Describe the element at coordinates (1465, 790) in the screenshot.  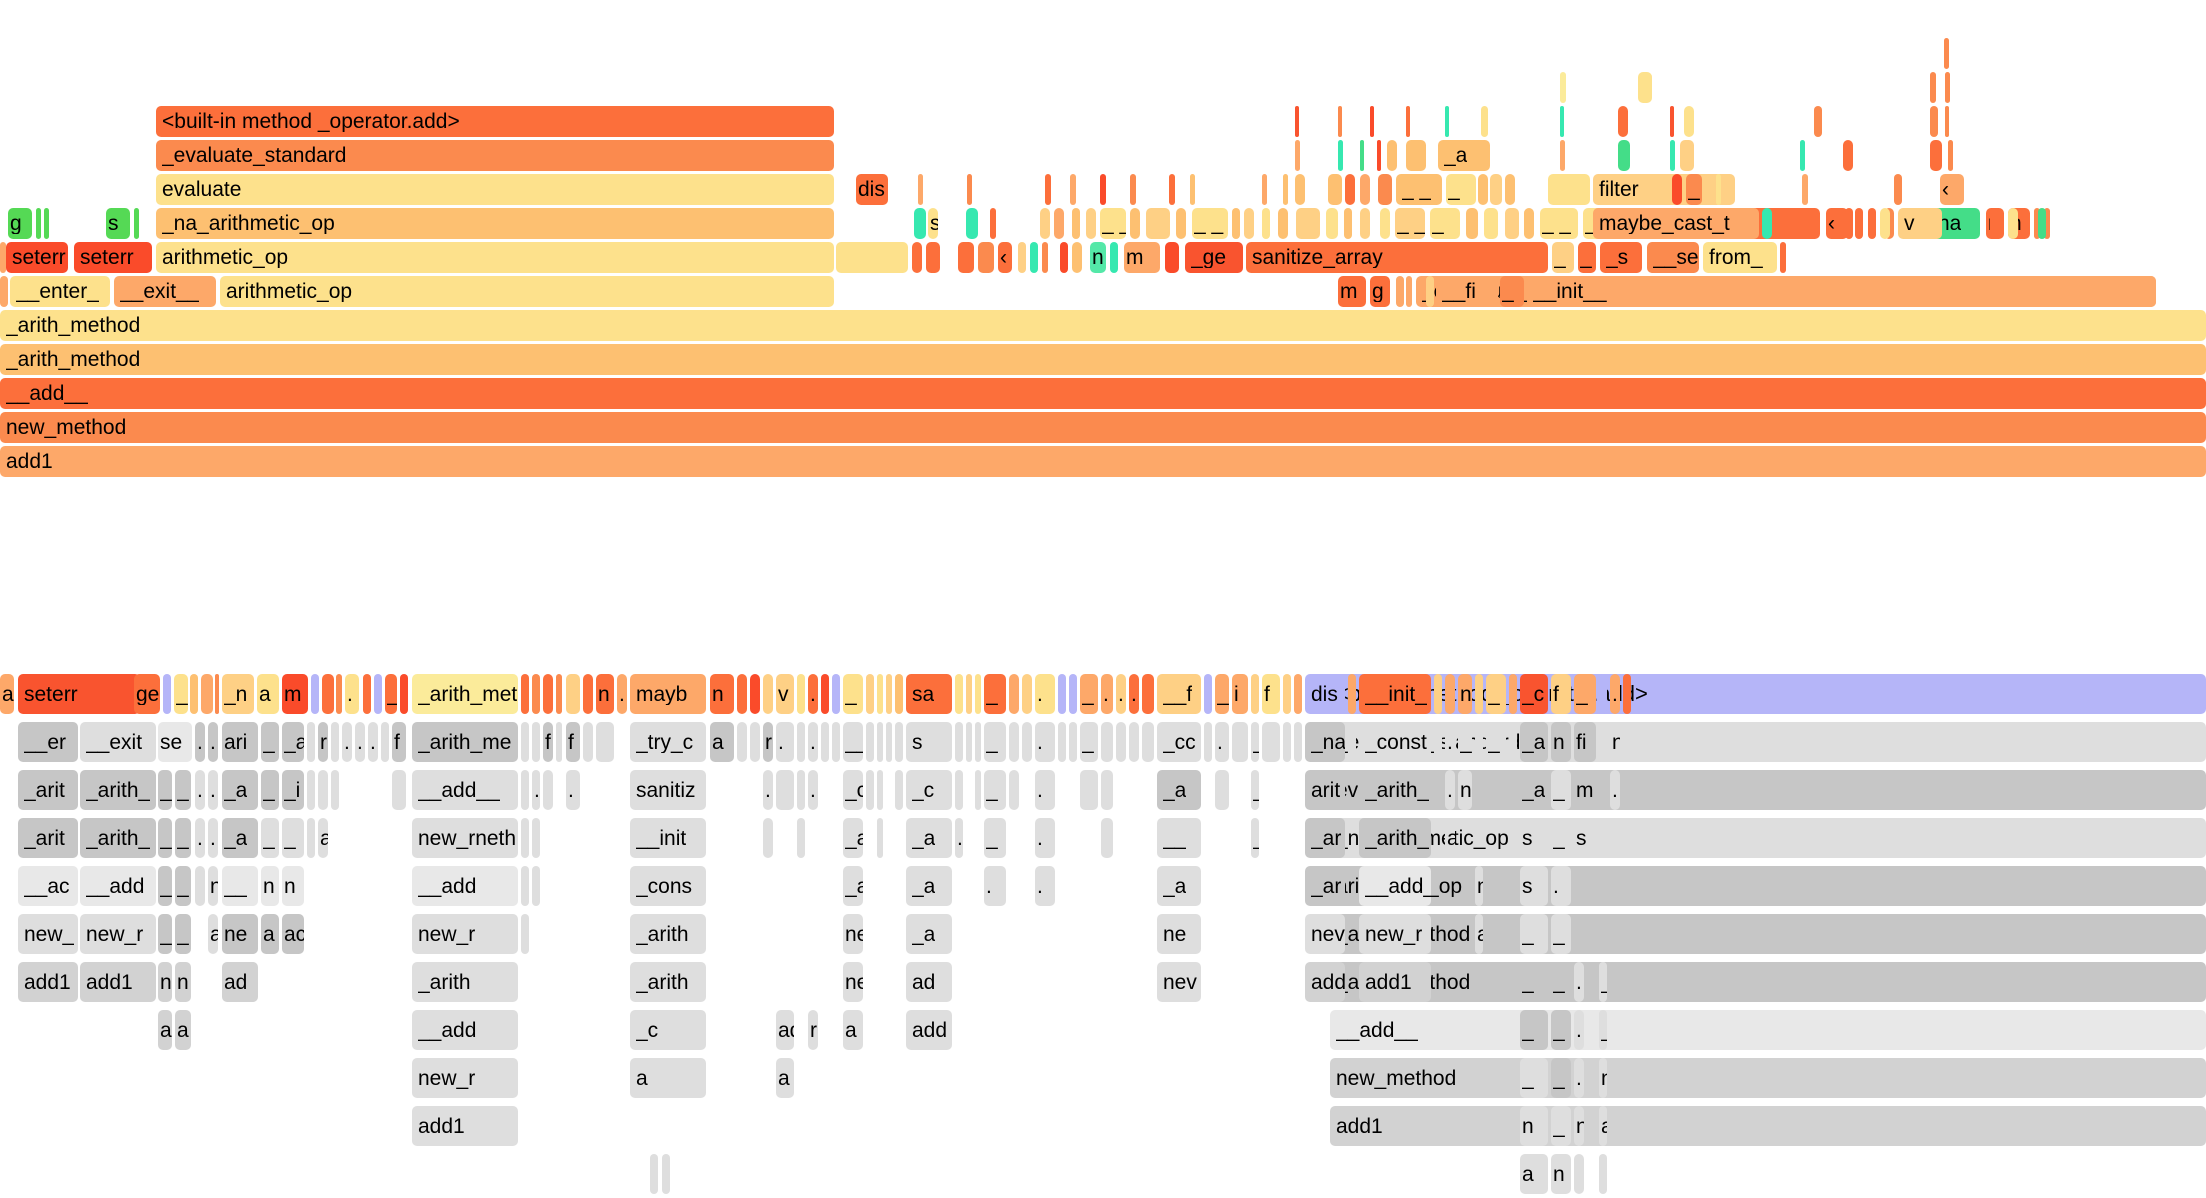
I see `flame-frame-bottom-r2-41: n` at that location.